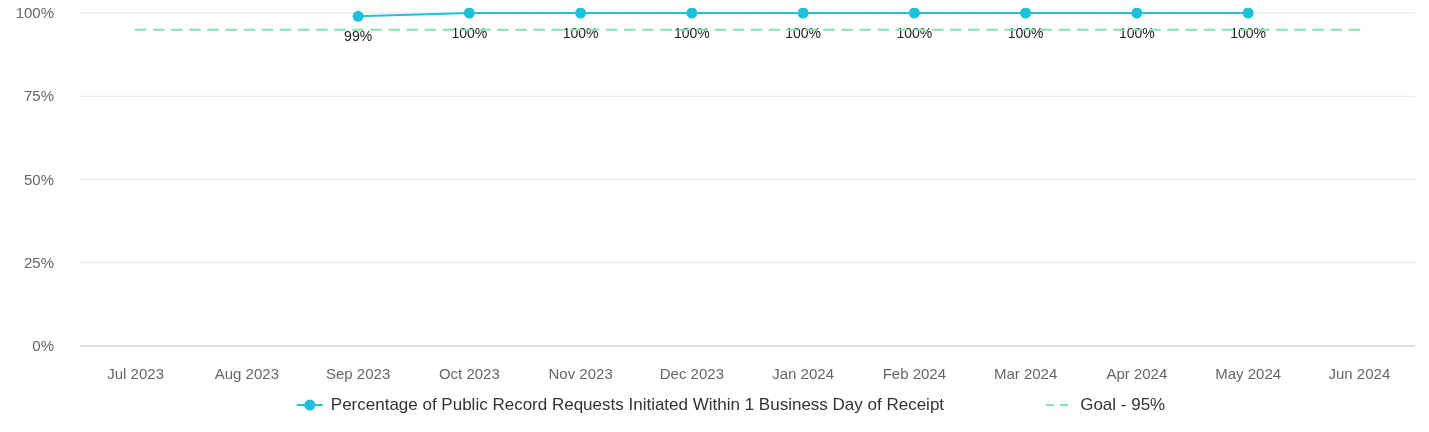  I want to click on x-tick-label: Jan 2024, so click(803, 373).